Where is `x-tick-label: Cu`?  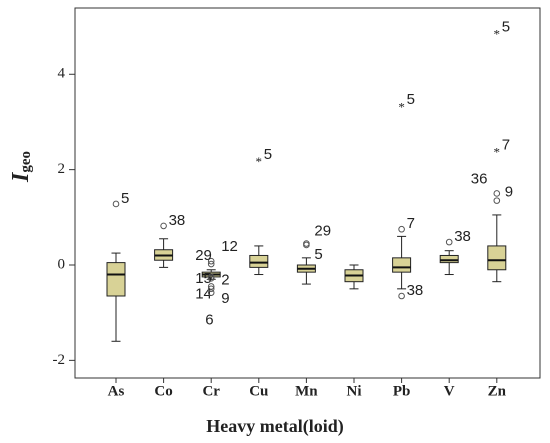 x-tick-label: Cu is located at coordinates (258, 391).